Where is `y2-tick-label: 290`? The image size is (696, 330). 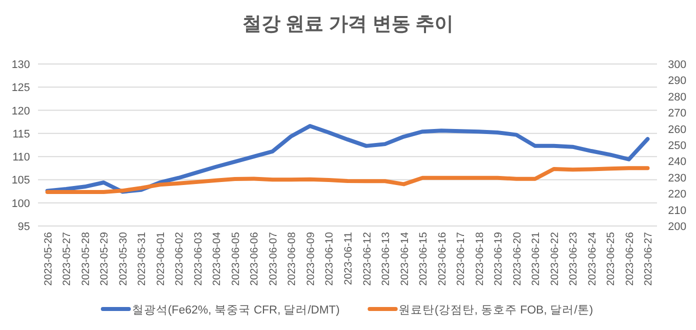 y2-tick-label: 290 is located at coordinates (677, 81).